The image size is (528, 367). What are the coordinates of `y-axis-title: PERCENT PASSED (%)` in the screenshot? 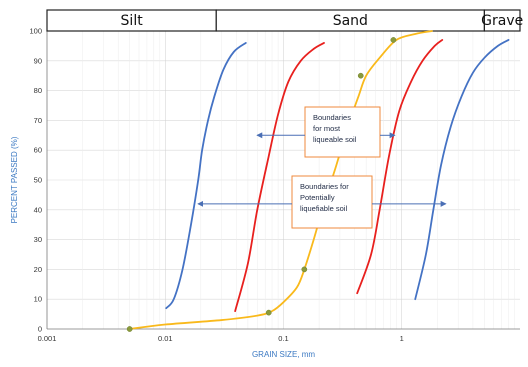 It's located at (14, 179).